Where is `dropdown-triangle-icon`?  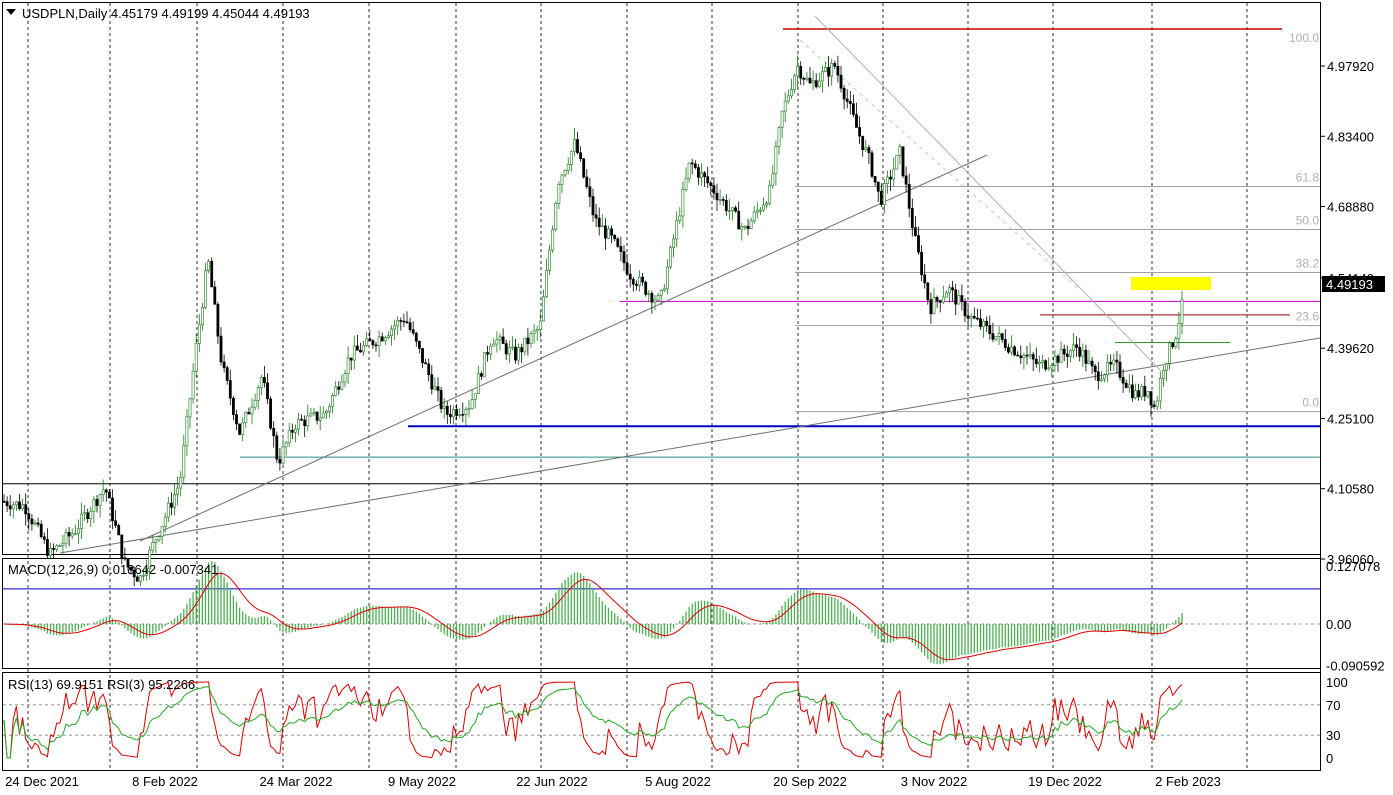 dropdown-triangle-icon is located at coordinates (11, 12).